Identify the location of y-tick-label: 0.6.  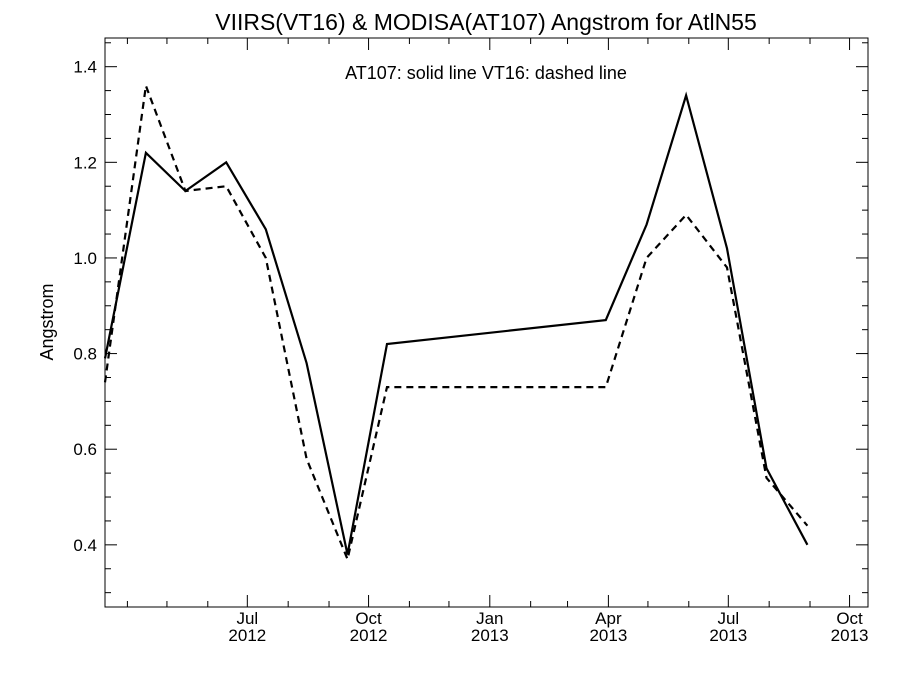
(85, 449).